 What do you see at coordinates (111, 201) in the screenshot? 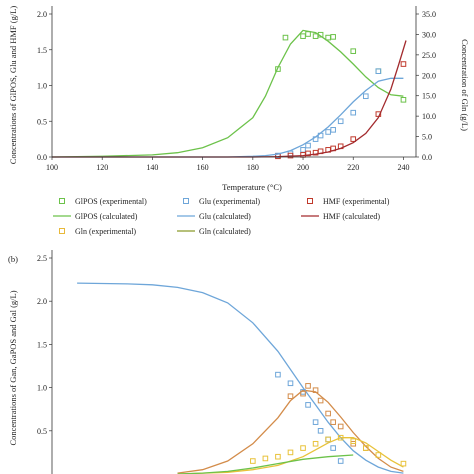
I see `legend-label: GlPOS (experimental)` at bounding box center [111, 201].